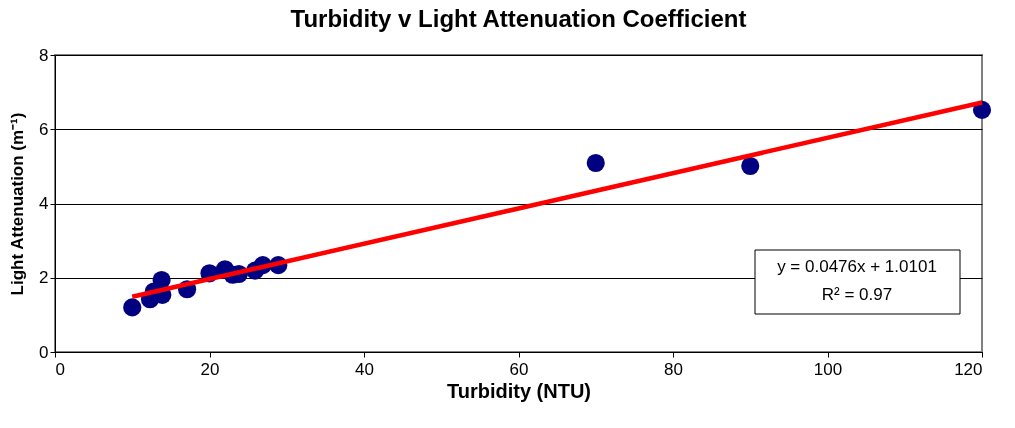 Image resolution: width=1015 pixels, height=428 pixels. I want to click on x-tick-label: 60, so click(519, 369).